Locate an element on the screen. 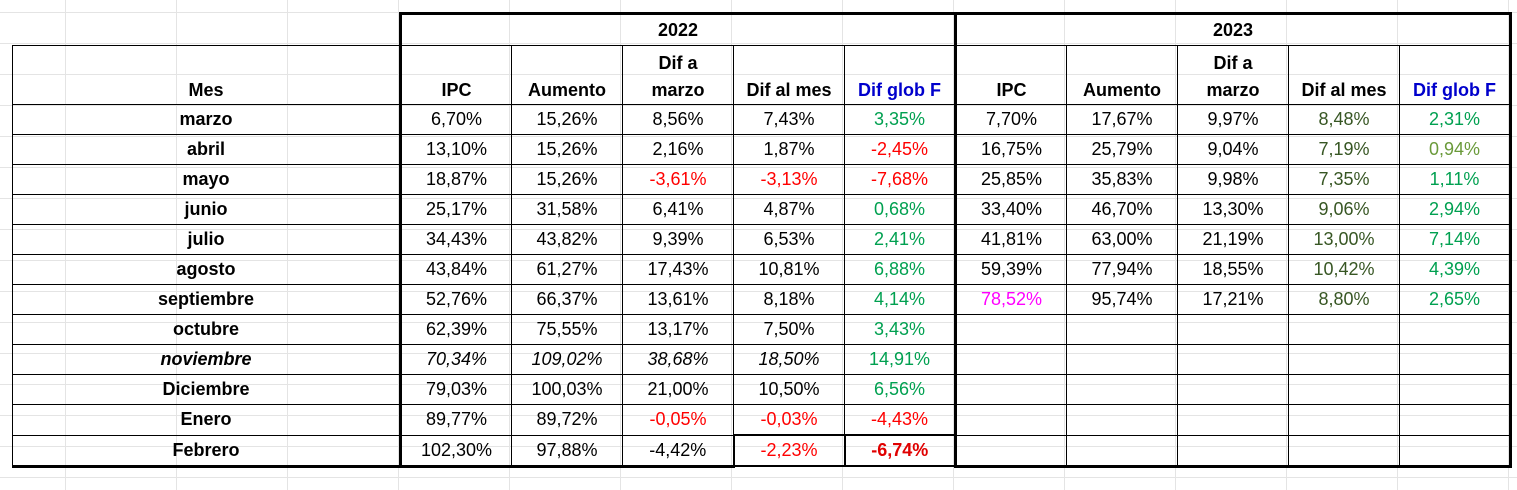  aumento-2023-cell: 35,83% is located at coordinates (1122, 179).